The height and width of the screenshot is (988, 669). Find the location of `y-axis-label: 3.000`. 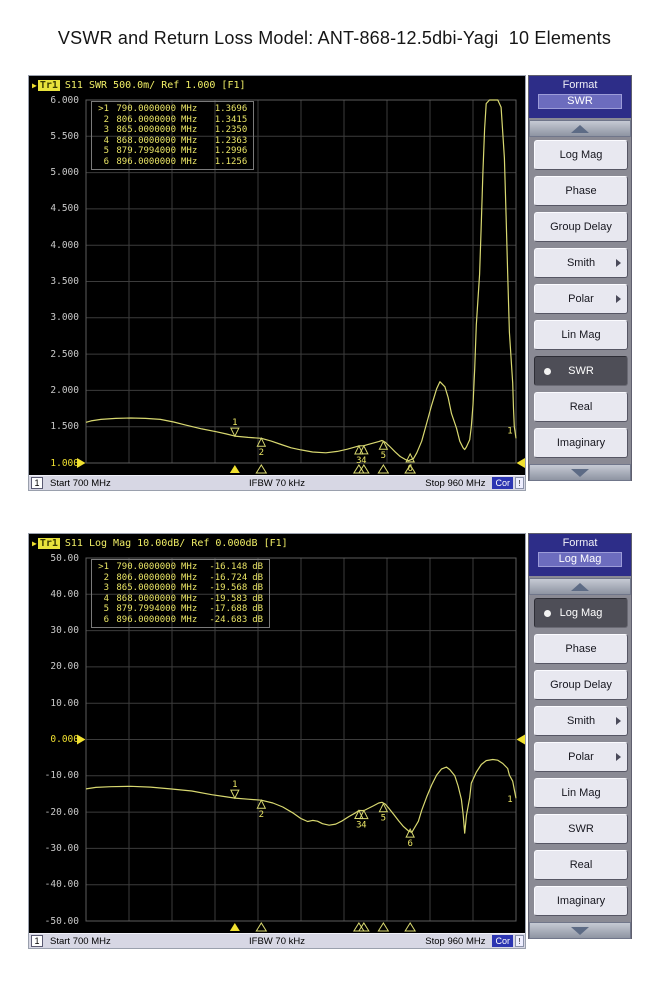

y-axis-label: 3.000 is located at coordinates (64, 318).